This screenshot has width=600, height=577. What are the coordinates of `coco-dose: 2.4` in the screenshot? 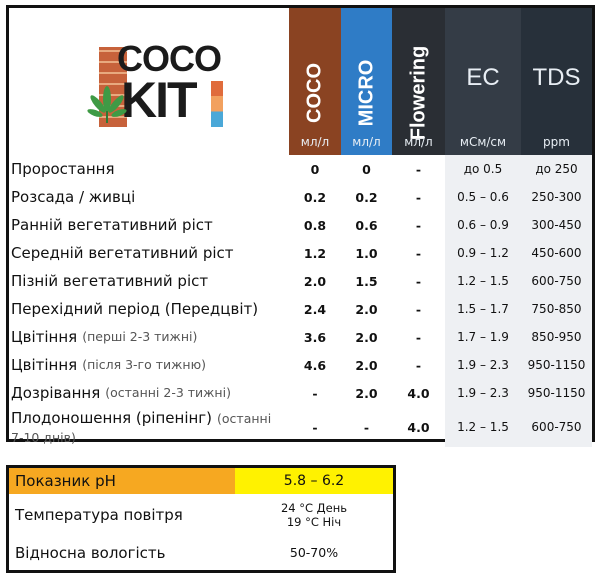 It's located at (315, 309).